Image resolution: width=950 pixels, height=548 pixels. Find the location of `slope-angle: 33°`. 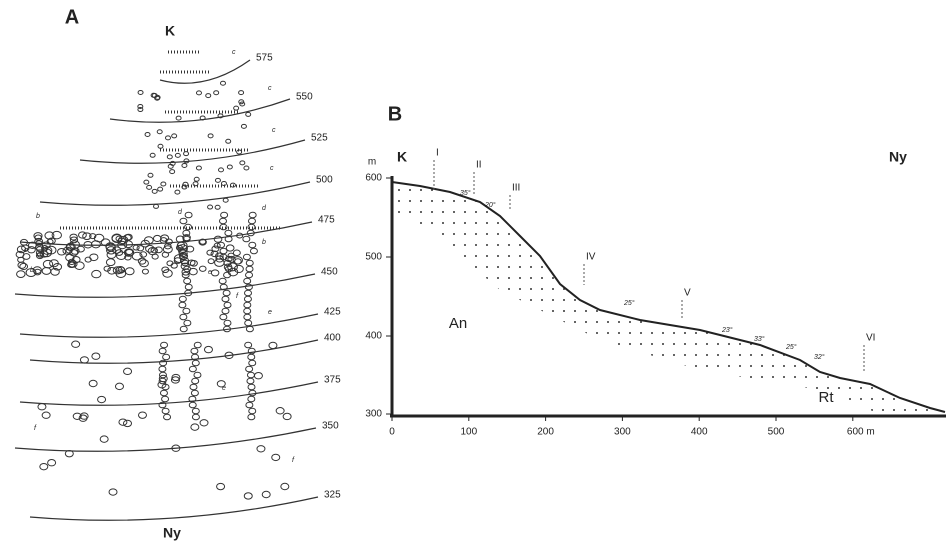

slope-angle: 33° is located at coordinates (759, 339).